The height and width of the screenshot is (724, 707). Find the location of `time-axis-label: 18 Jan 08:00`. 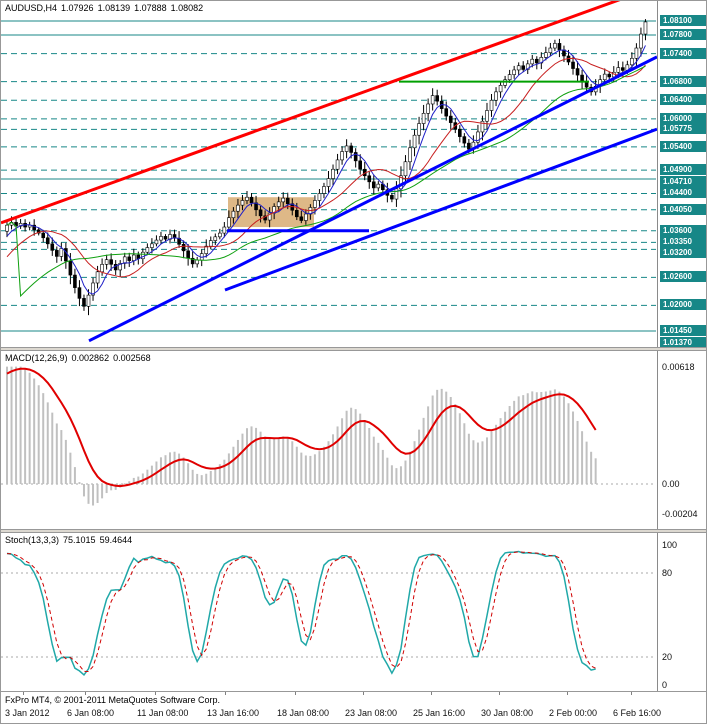

time-axis-label: 18 Jan 08:00 is located at coordinates (303, 713).